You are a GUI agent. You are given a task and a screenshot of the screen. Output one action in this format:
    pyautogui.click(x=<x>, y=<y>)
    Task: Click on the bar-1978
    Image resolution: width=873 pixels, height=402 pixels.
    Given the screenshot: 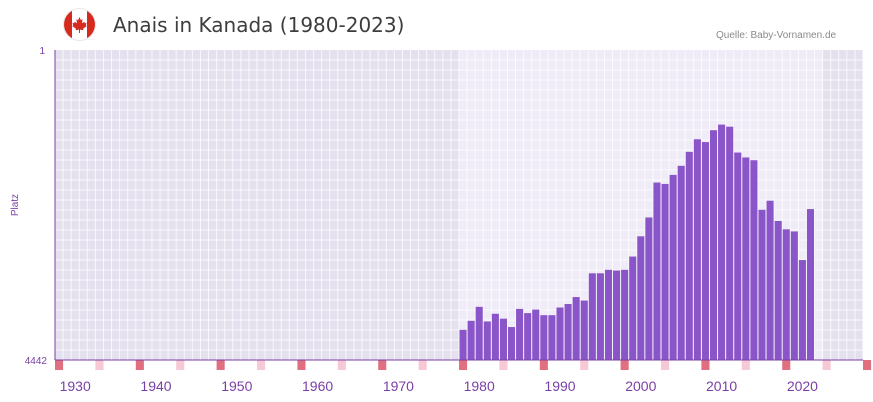 What is the action you would take?
    pyautogui.click(x=463, y=344)
    